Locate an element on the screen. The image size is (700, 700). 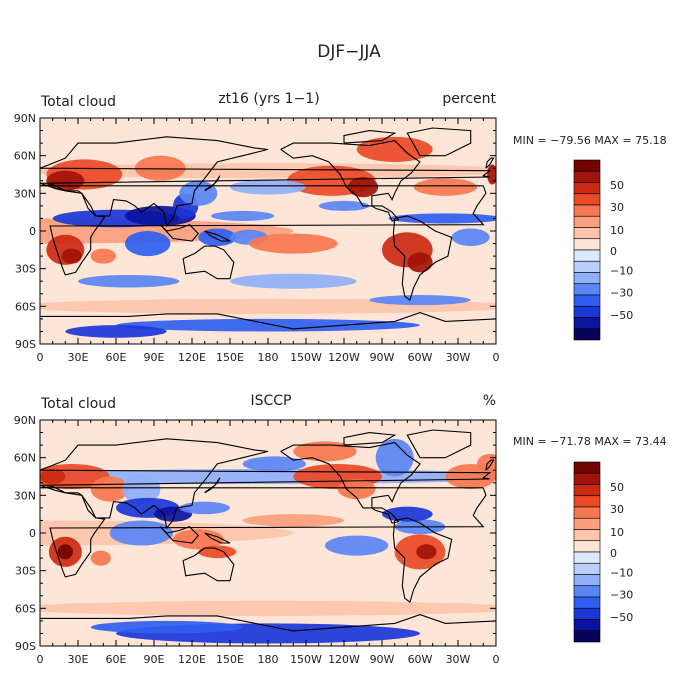
y-tick-label: 60N is located at coordinates (25, 156).